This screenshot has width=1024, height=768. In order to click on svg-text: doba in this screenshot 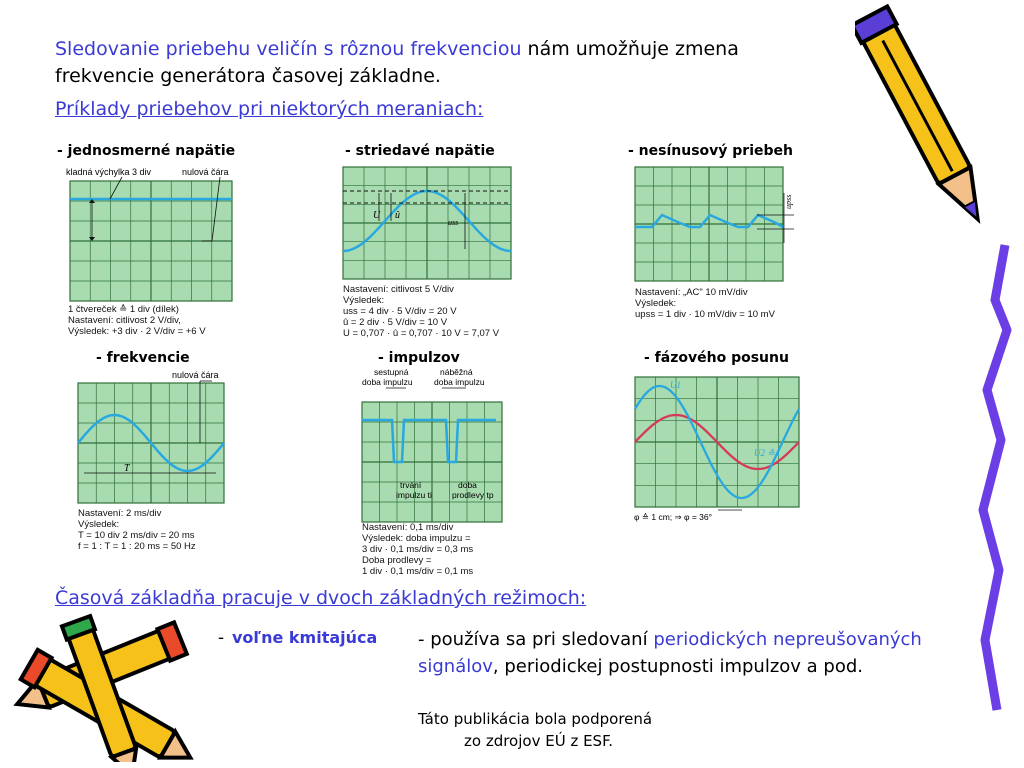, I will do `click(467, 485)`.